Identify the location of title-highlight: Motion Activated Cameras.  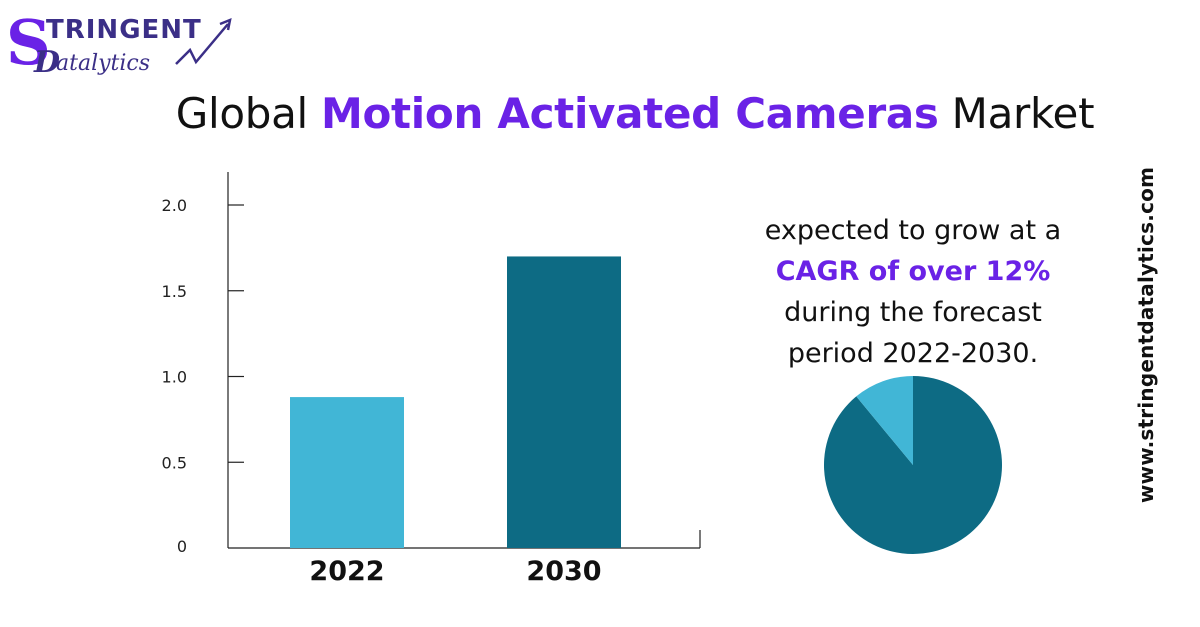
(629, 113).